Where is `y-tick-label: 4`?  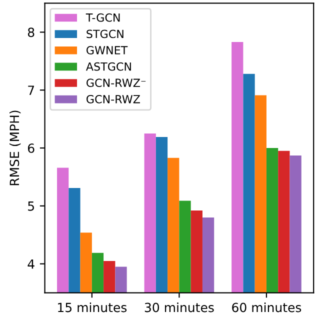
y-tick-label: 4 is located at coordinates (31, 264).